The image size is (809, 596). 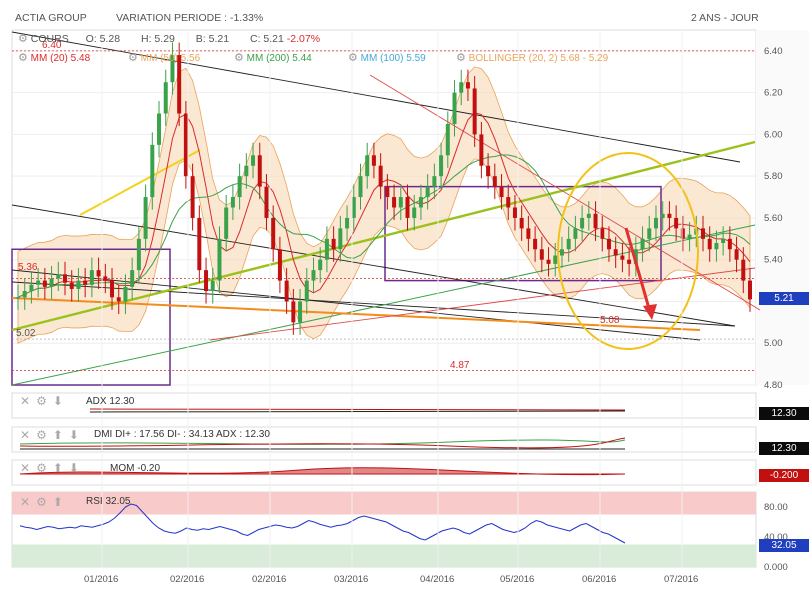 I want to click on y-tick-label: 5.80, so click(x=773, y=176).